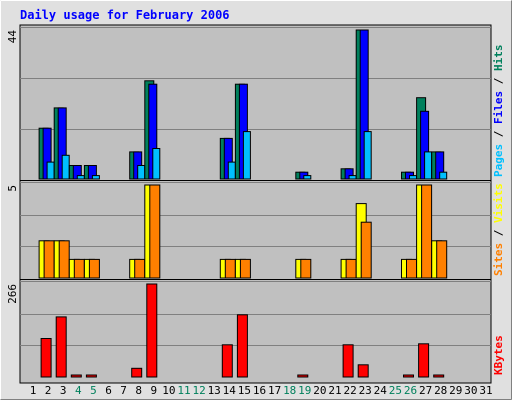  I want to click on x-tick-label: 6, so click(108, 390).